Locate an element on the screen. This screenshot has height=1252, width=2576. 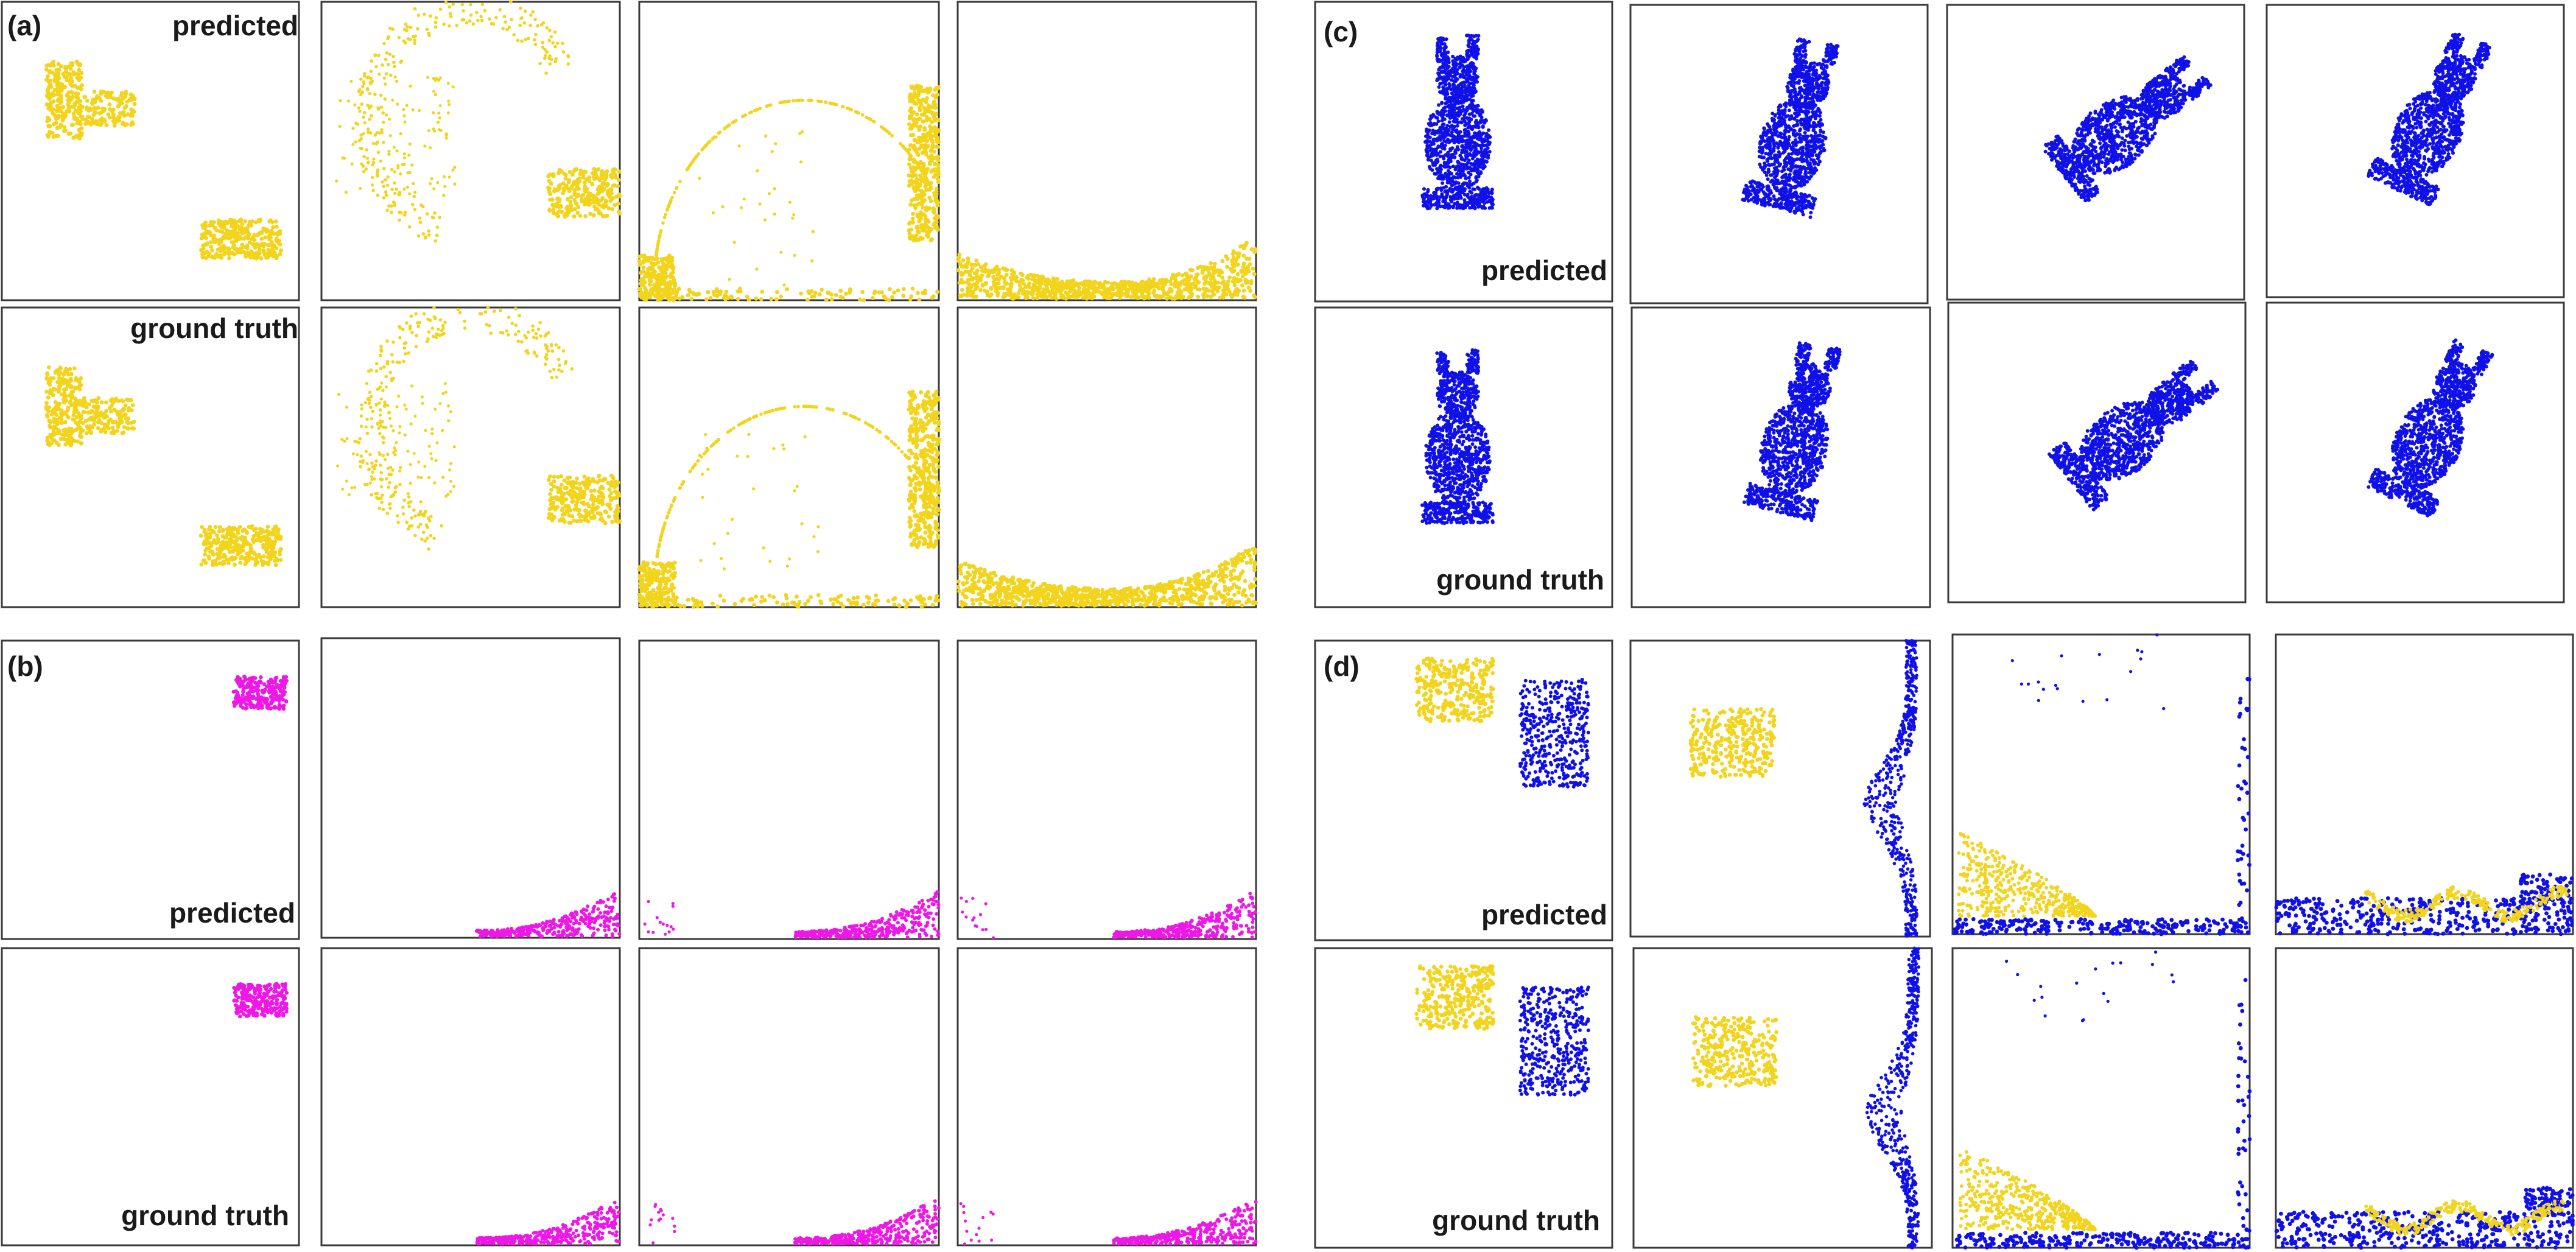
panel-b-predicted-label: predicted is located at coordinates (232, 913).